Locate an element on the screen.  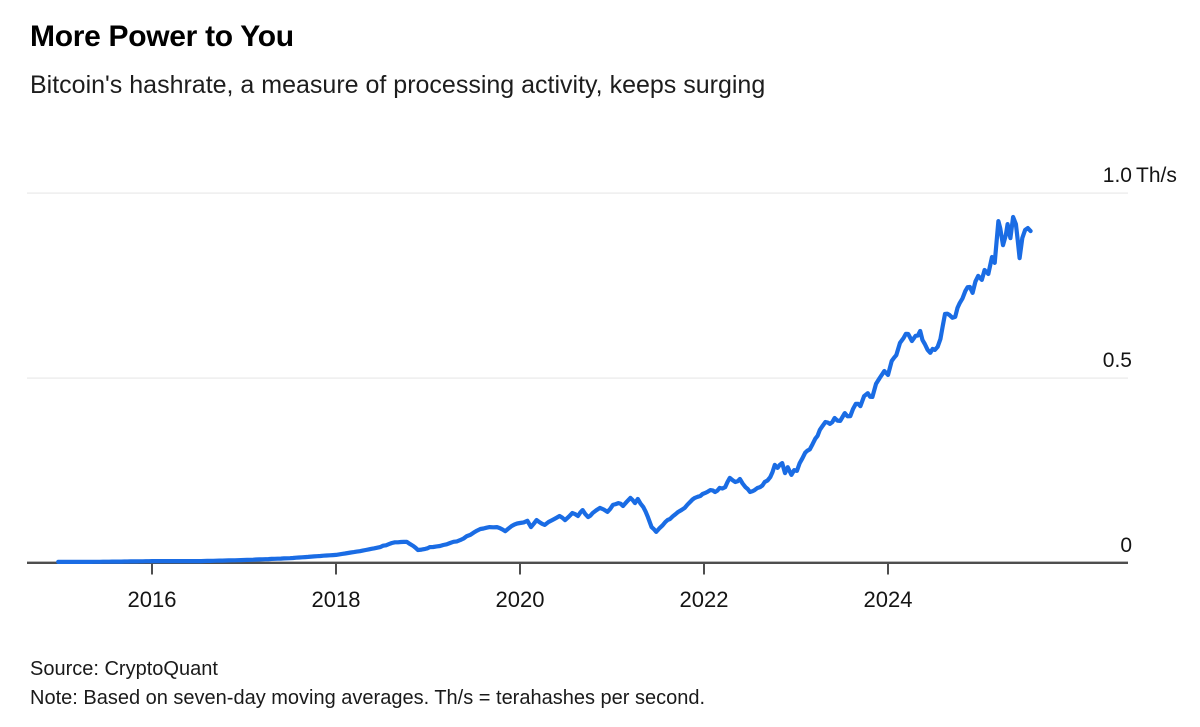
x-tick-label: 2022 is located at coordinates (704, 599).